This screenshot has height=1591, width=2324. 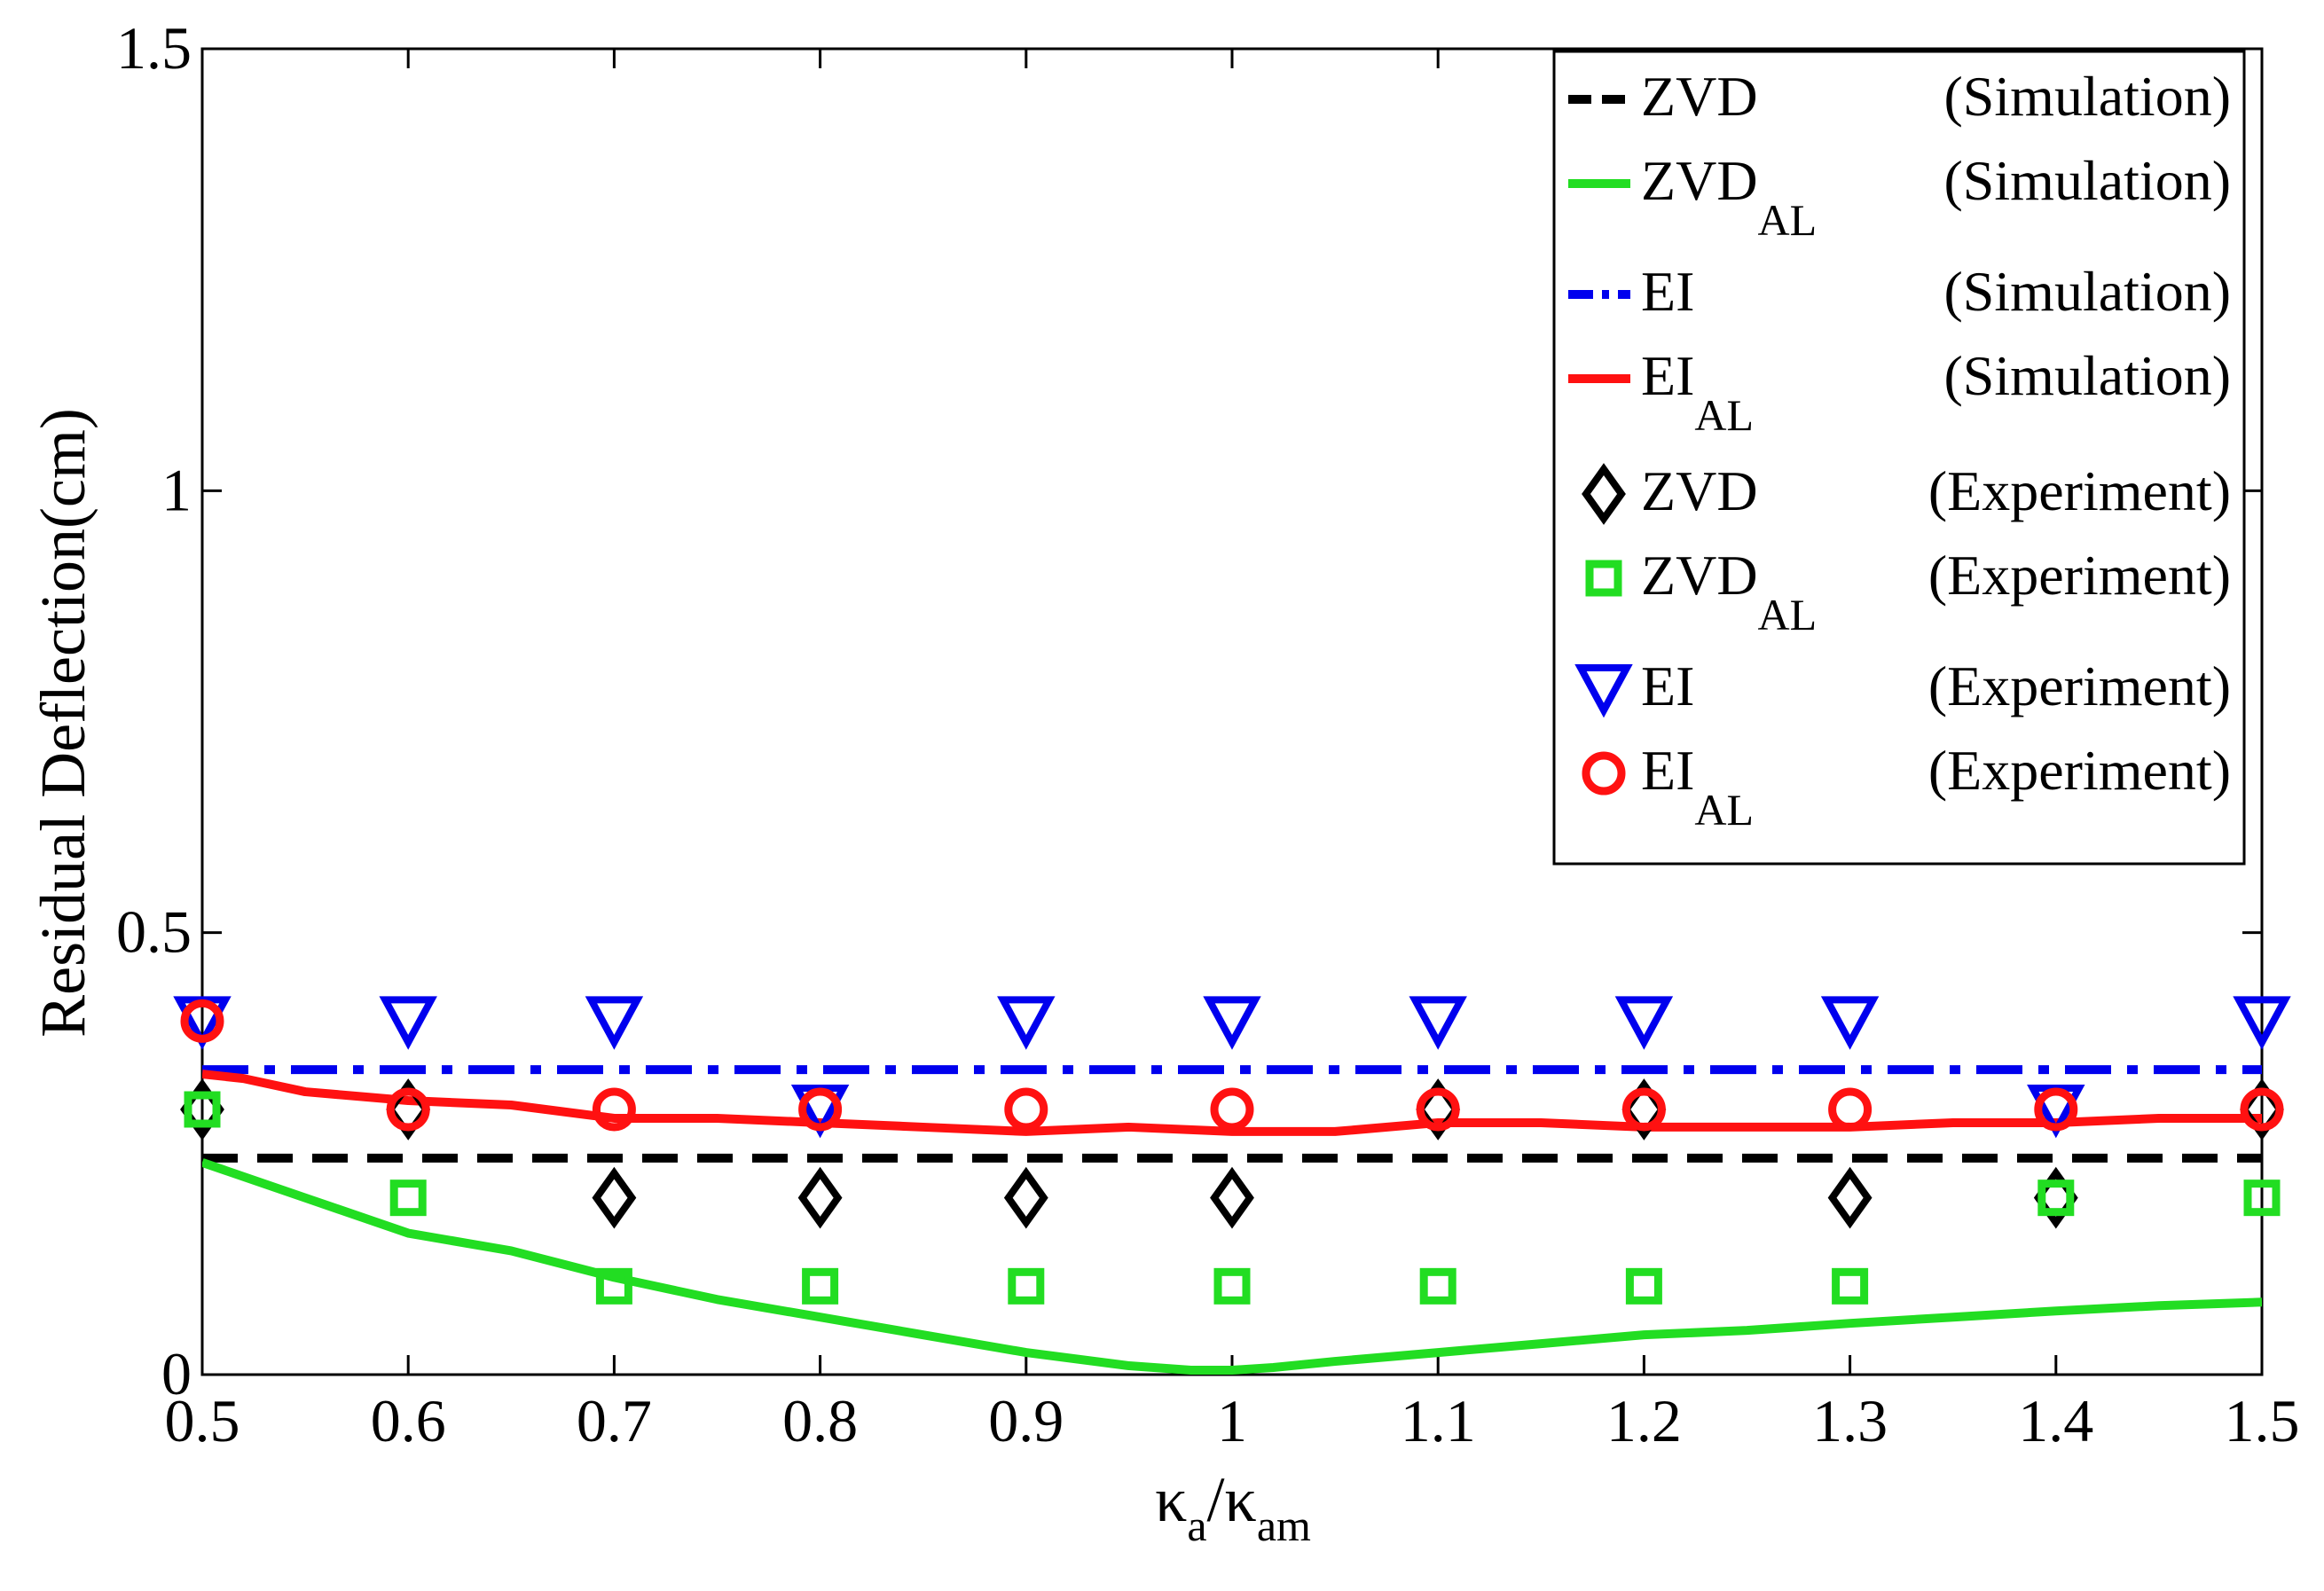 I want to click on legend-swatch-ei-al-experiment, so click(x=1604, y=773).